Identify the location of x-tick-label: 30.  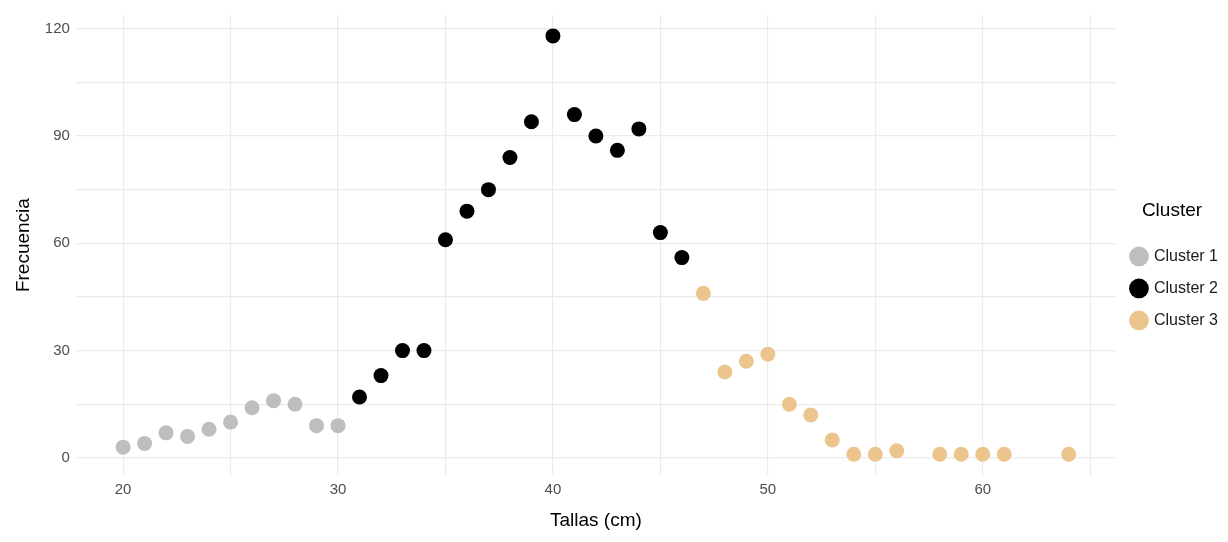
(338, 489).